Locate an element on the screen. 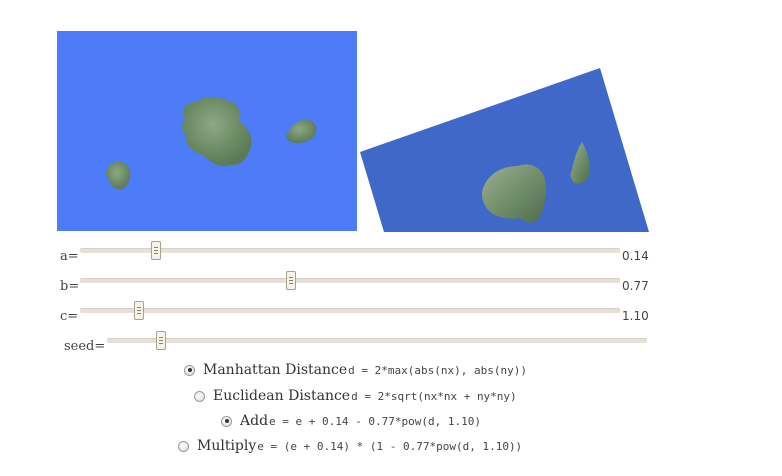 The image size is (782, 476). option-label: Add is located at coordinates (254, 421).